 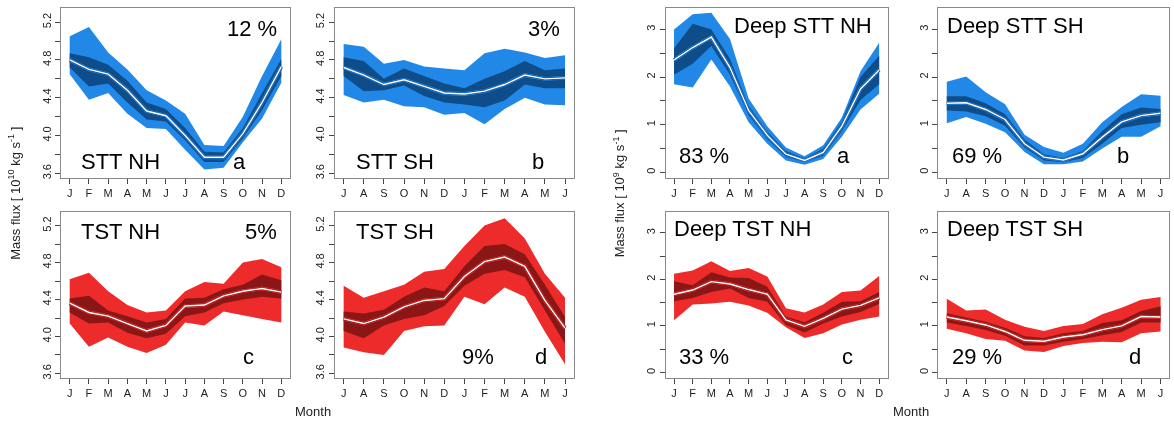 What do you see at coordinates (395, 231) in the screenshot?
I see `chart-title: TST SH` at bounding box center [395, 231].